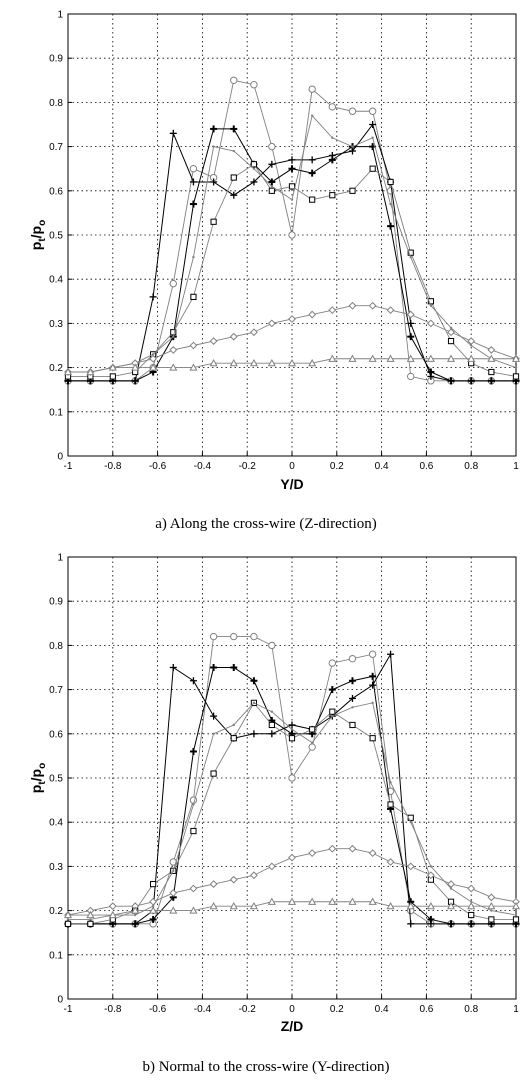 The width and height of the screenshot is (532, 1084). I want to click on x-tick-label: -0.6, so click(158, 466).